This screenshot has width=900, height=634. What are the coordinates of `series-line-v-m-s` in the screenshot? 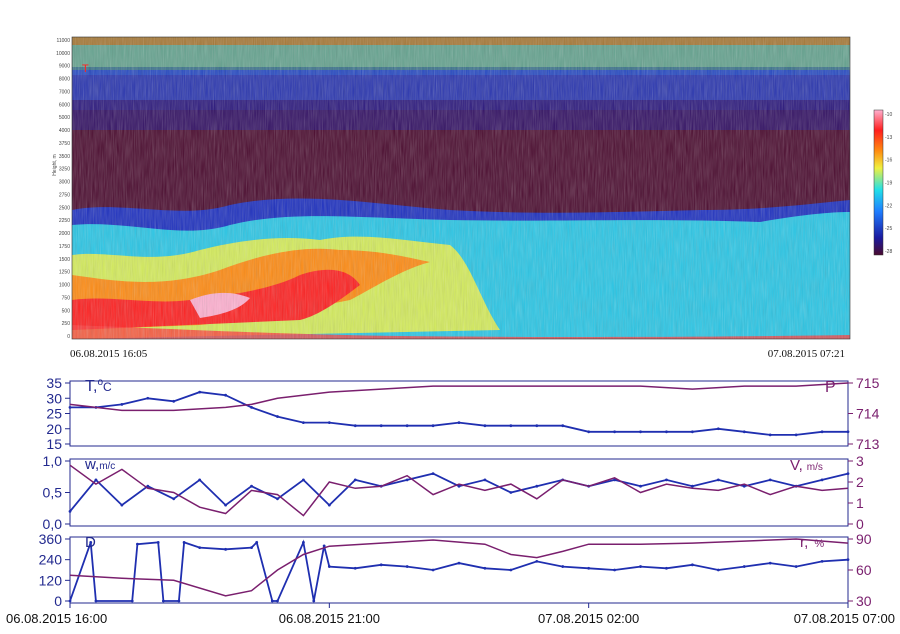 It's located at (459, 490).